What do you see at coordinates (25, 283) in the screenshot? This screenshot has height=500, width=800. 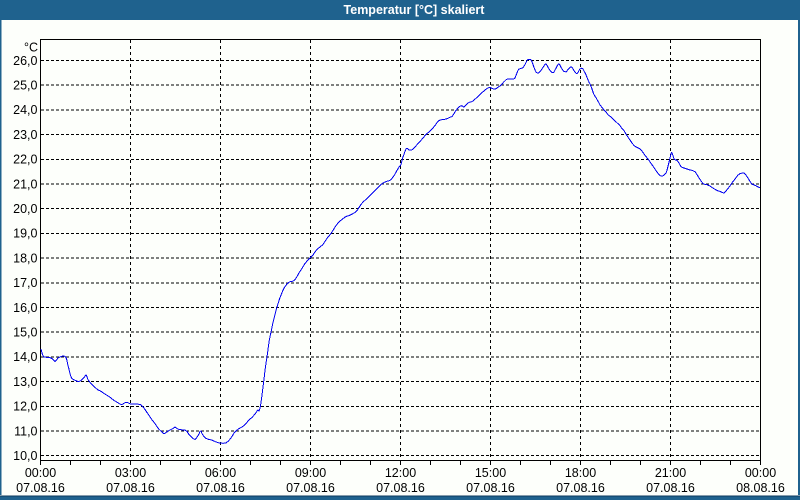 I see `svg-text: 17,0` at bounding box center [25, 283].